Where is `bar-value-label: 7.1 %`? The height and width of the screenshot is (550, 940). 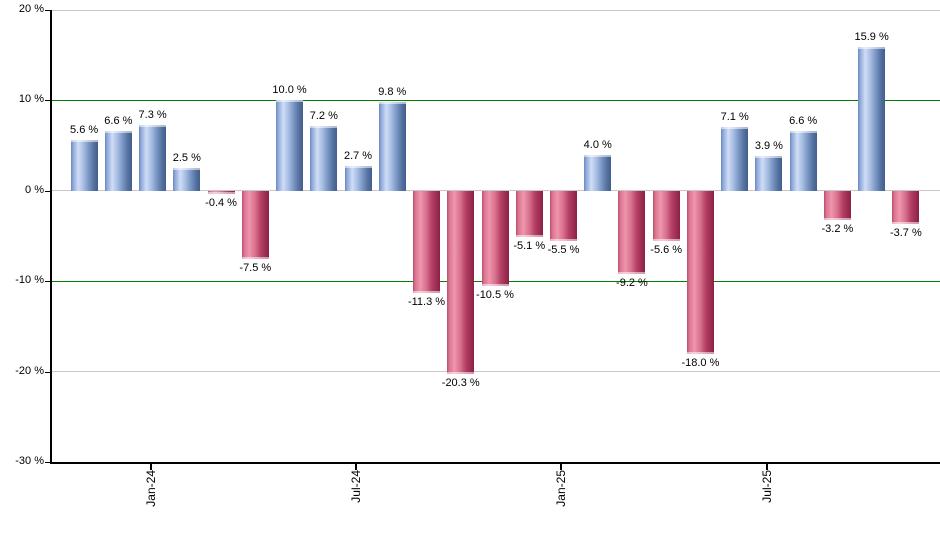
bar-value-label: 7.1 % is located at coordinates (734, 116).